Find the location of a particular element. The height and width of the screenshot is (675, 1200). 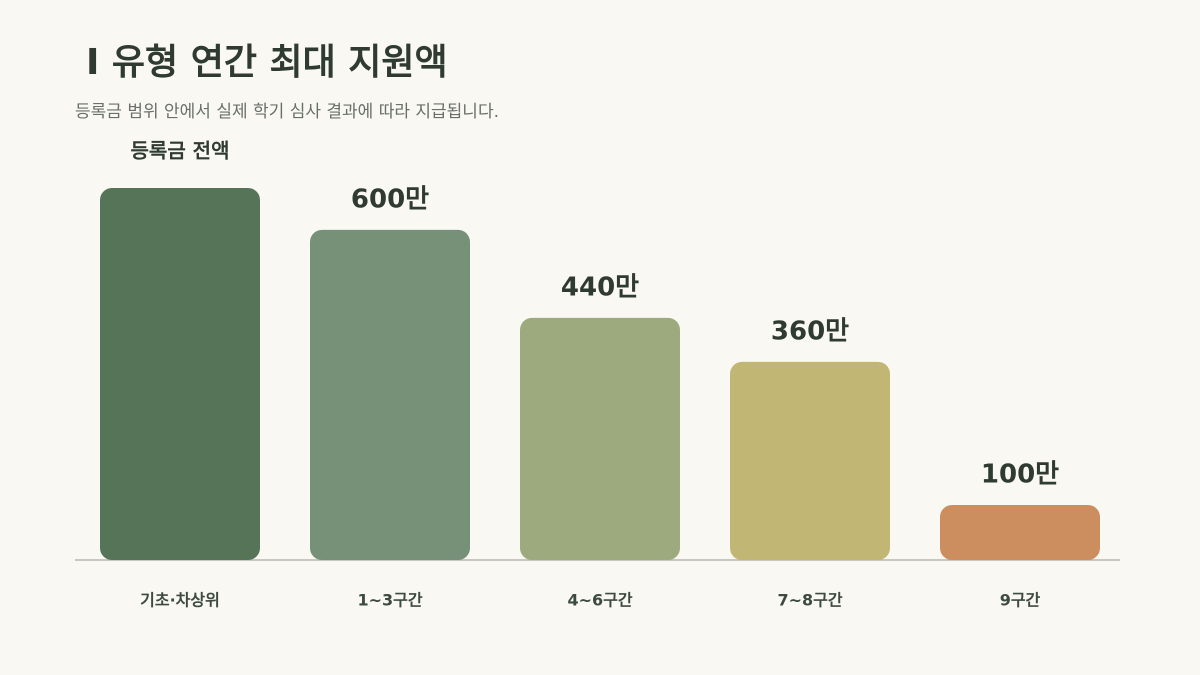

chart-title: I 유형 연간 최대 지원액 is located at coordinates (267, 62).